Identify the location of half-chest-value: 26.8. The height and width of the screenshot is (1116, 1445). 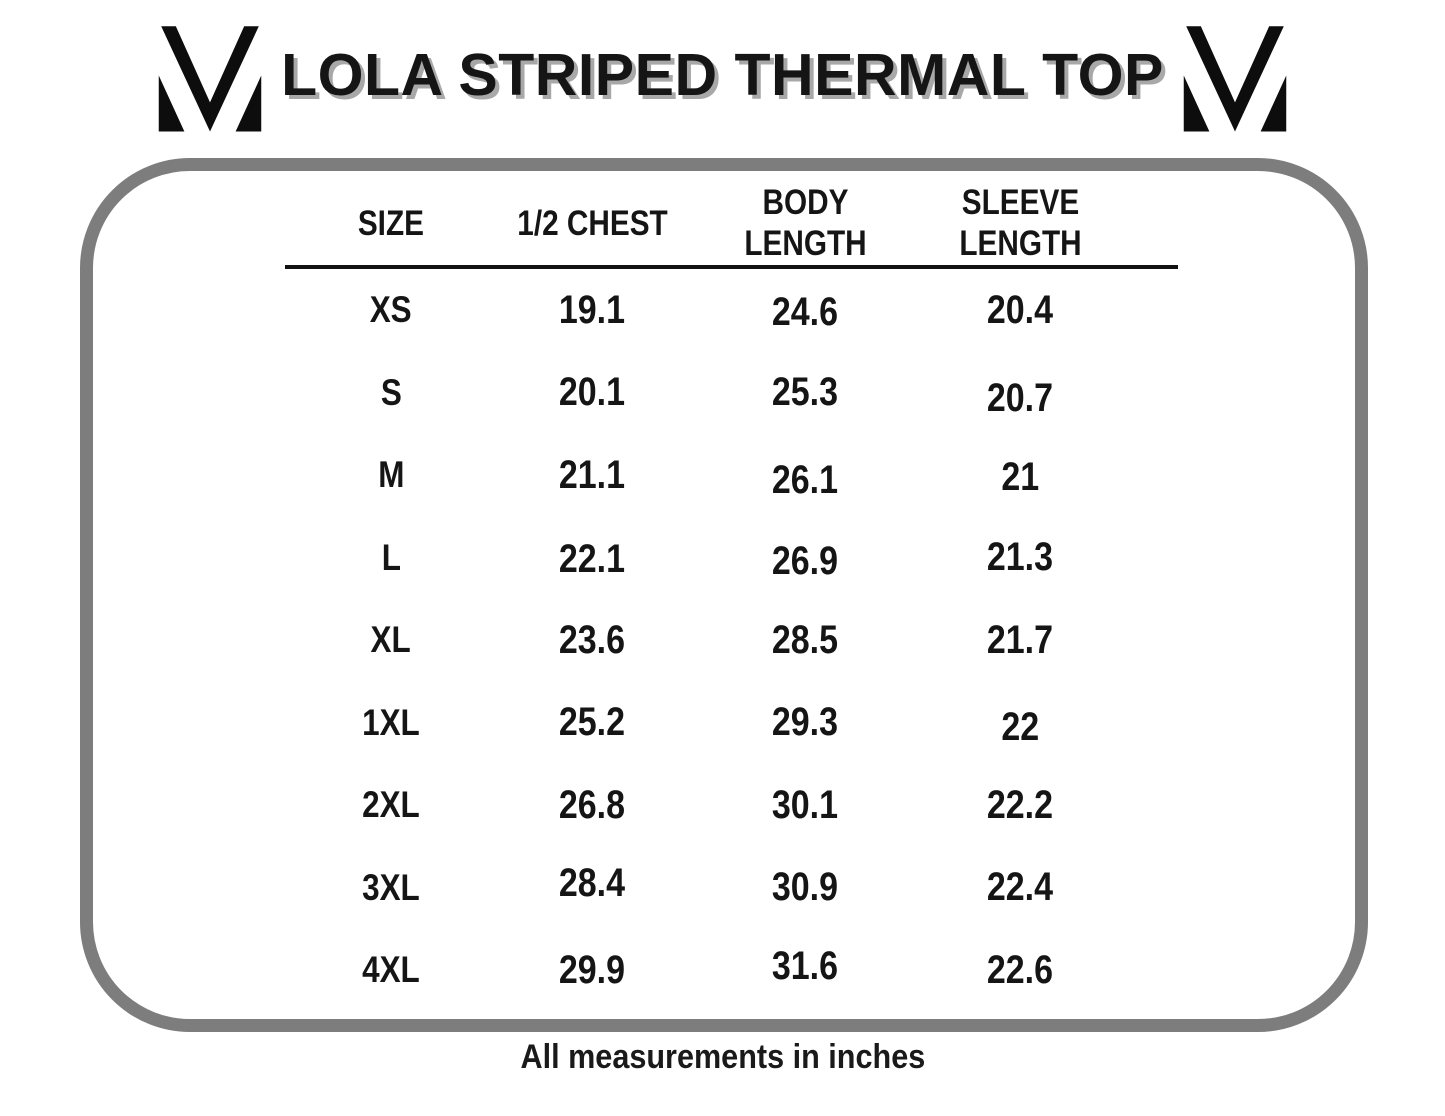
(592, 804).